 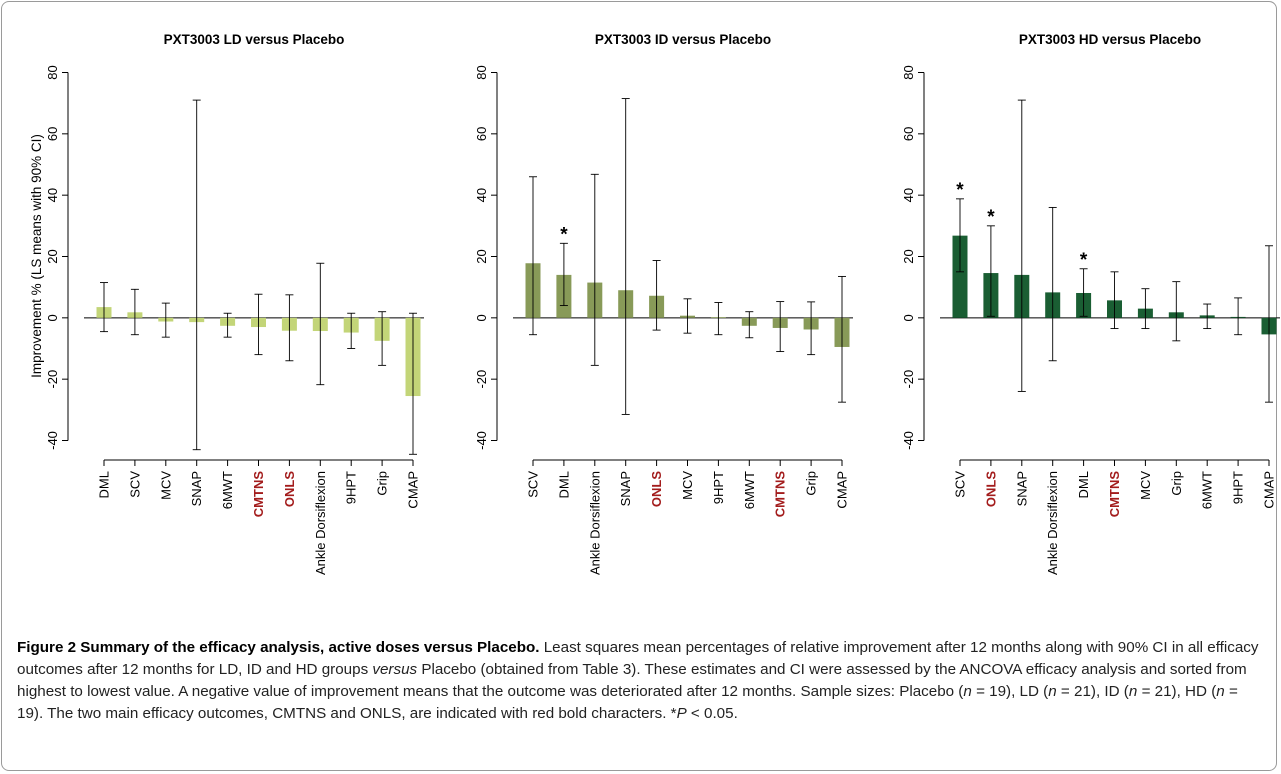 I want to click on caption-n-1: n, so click(x=967, y=691).